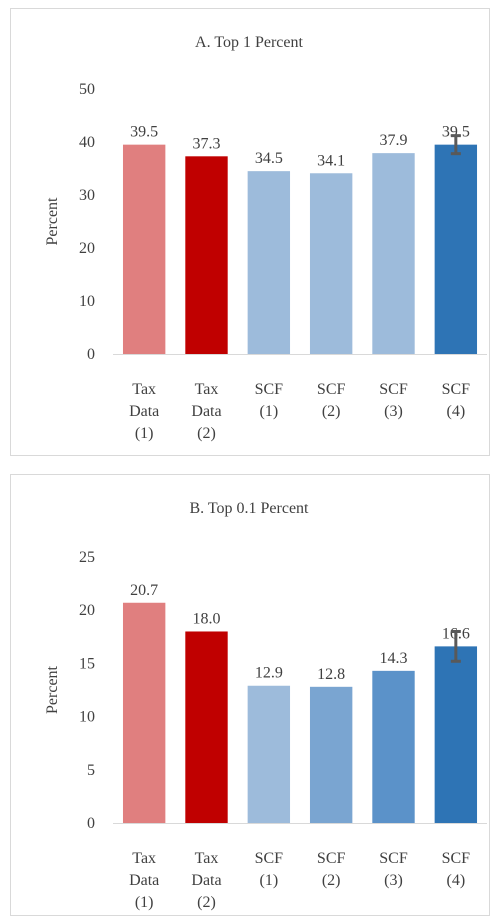 The image size is (502, 922). What do you see at coordinates (393, 869) in the screenshot?
I see `panel-b-category-label-4: SCF (3)` at bounding box center [393, 869].